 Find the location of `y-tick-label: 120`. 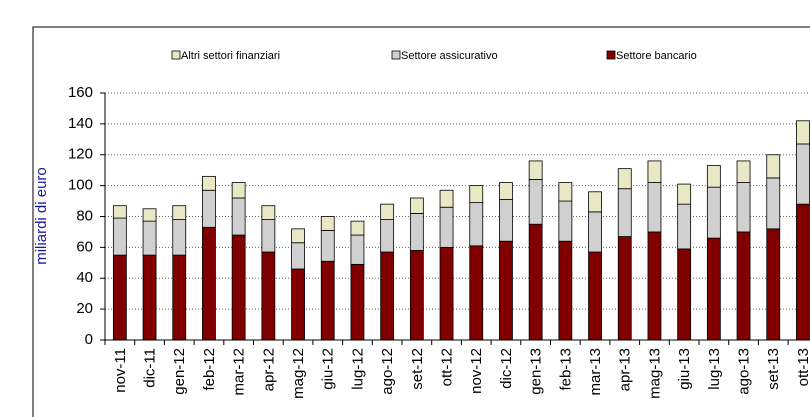

y-tick-label: 120 is located at coordinates (80, 154).